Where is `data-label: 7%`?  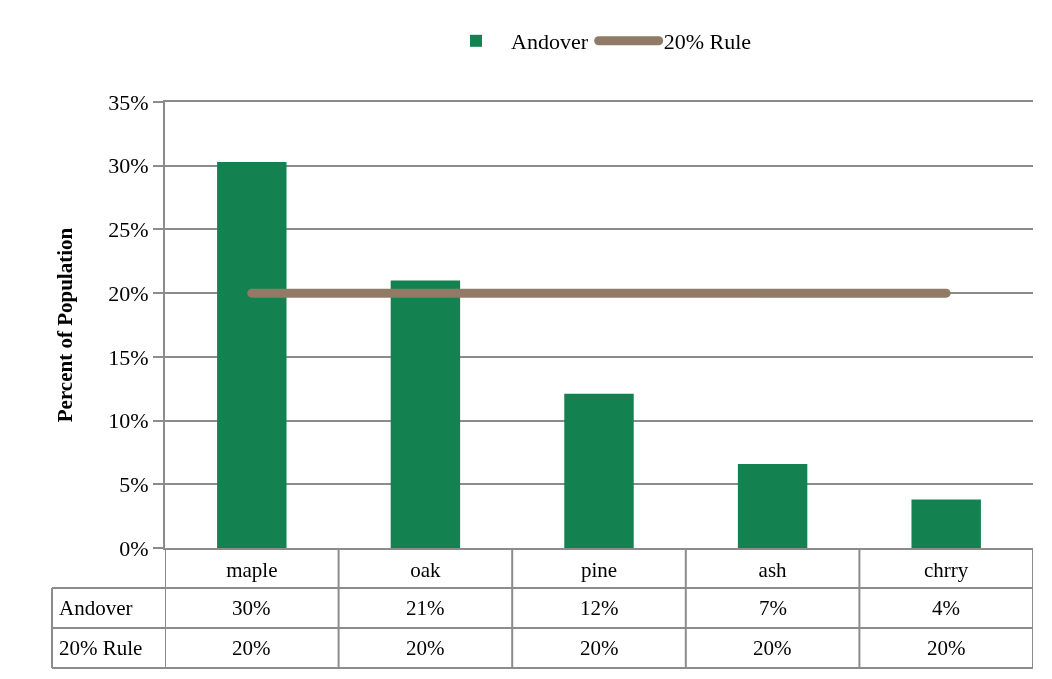 data-label: 7% is located at coordinates (773, 608).